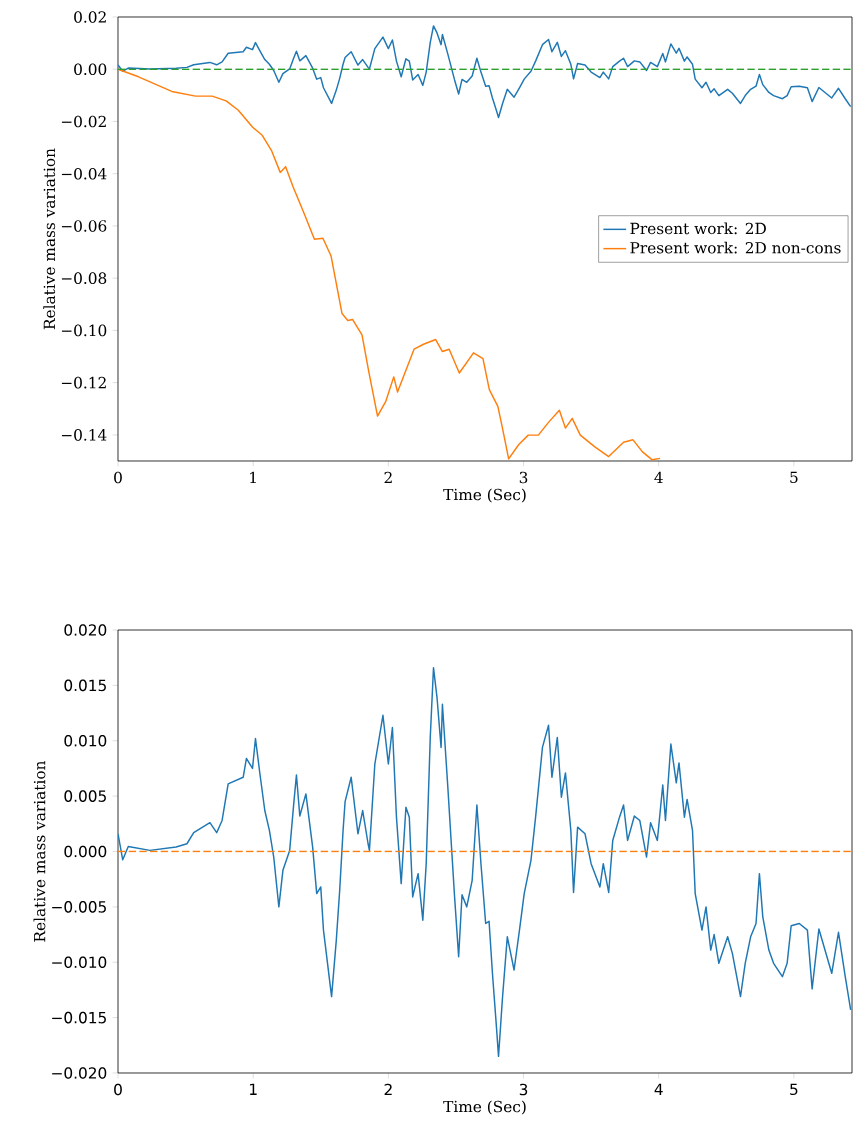  What do you see at coordinates (84, 226) in the screenshot?
I see `y-tick-label: −0.06` at bounding box center [84, 226].